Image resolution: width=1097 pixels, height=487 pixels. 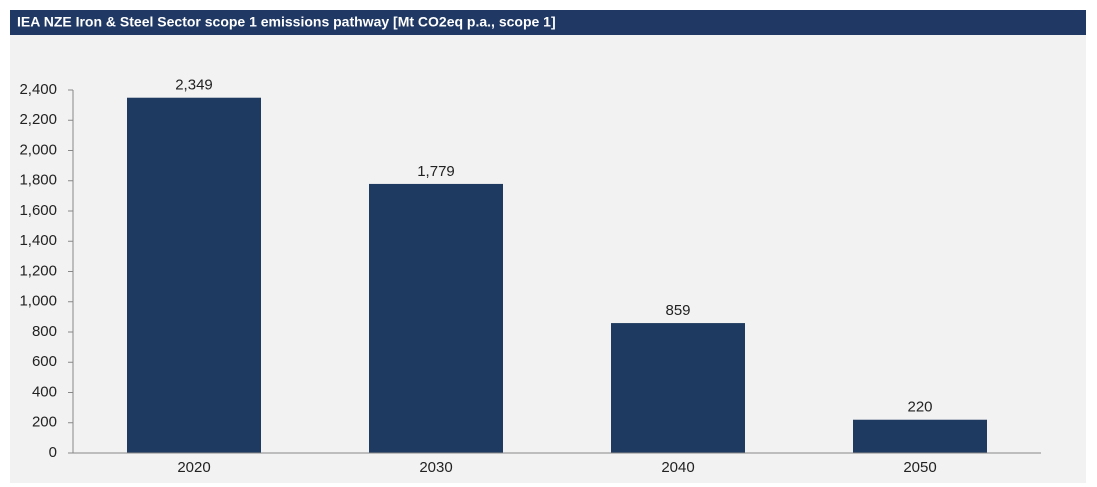 What do you see at coordinates (38, 270) in the screenshot?
I see `y-tick-label: 1,200` at bounding box center [38, 270].